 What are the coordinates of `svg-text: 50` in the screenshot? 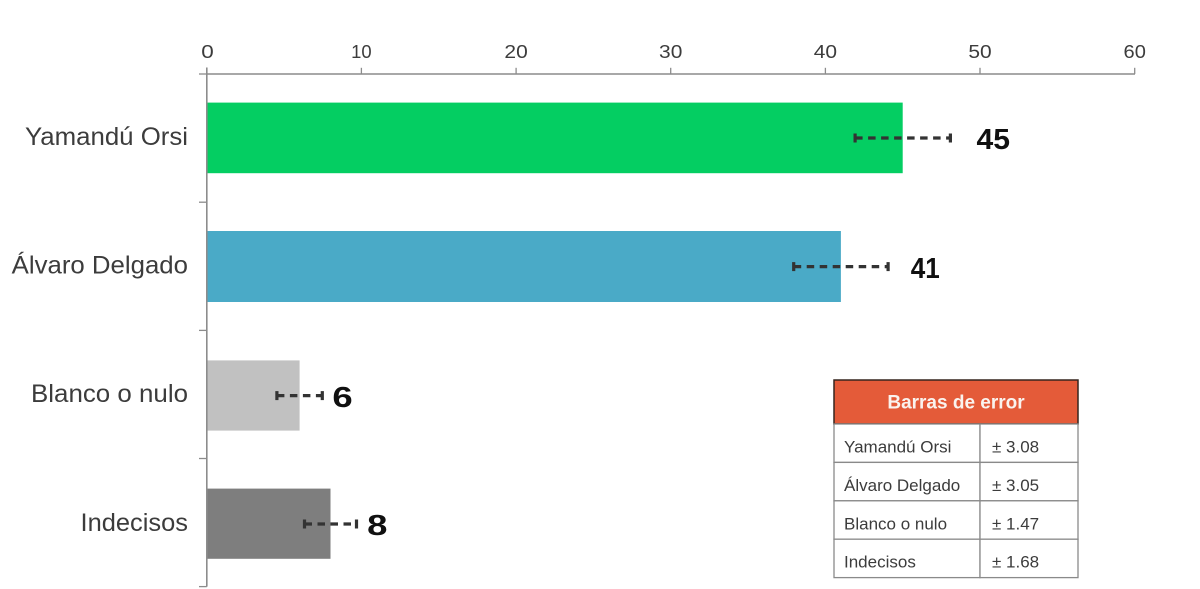 It's located at (979, 51).